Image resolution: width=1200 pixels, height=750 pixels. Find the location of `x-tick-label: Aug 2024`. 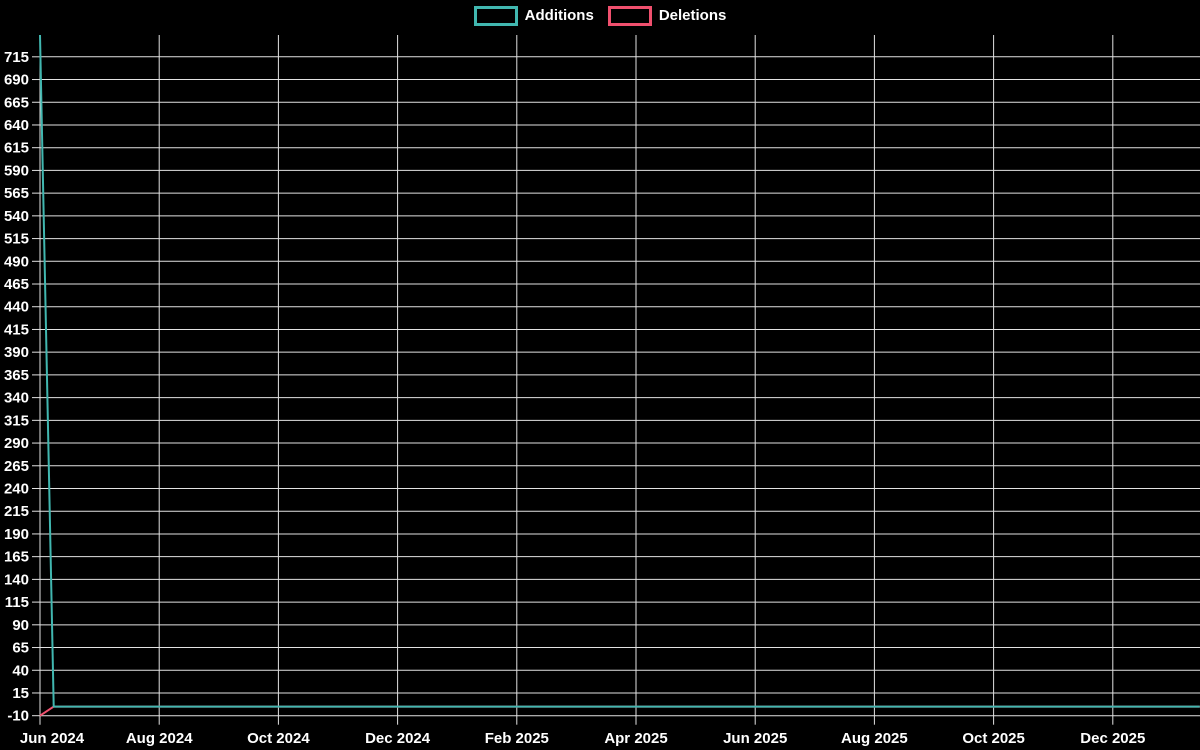

x-tick-label: Aug 2024 is located at coordinates (159, 738).